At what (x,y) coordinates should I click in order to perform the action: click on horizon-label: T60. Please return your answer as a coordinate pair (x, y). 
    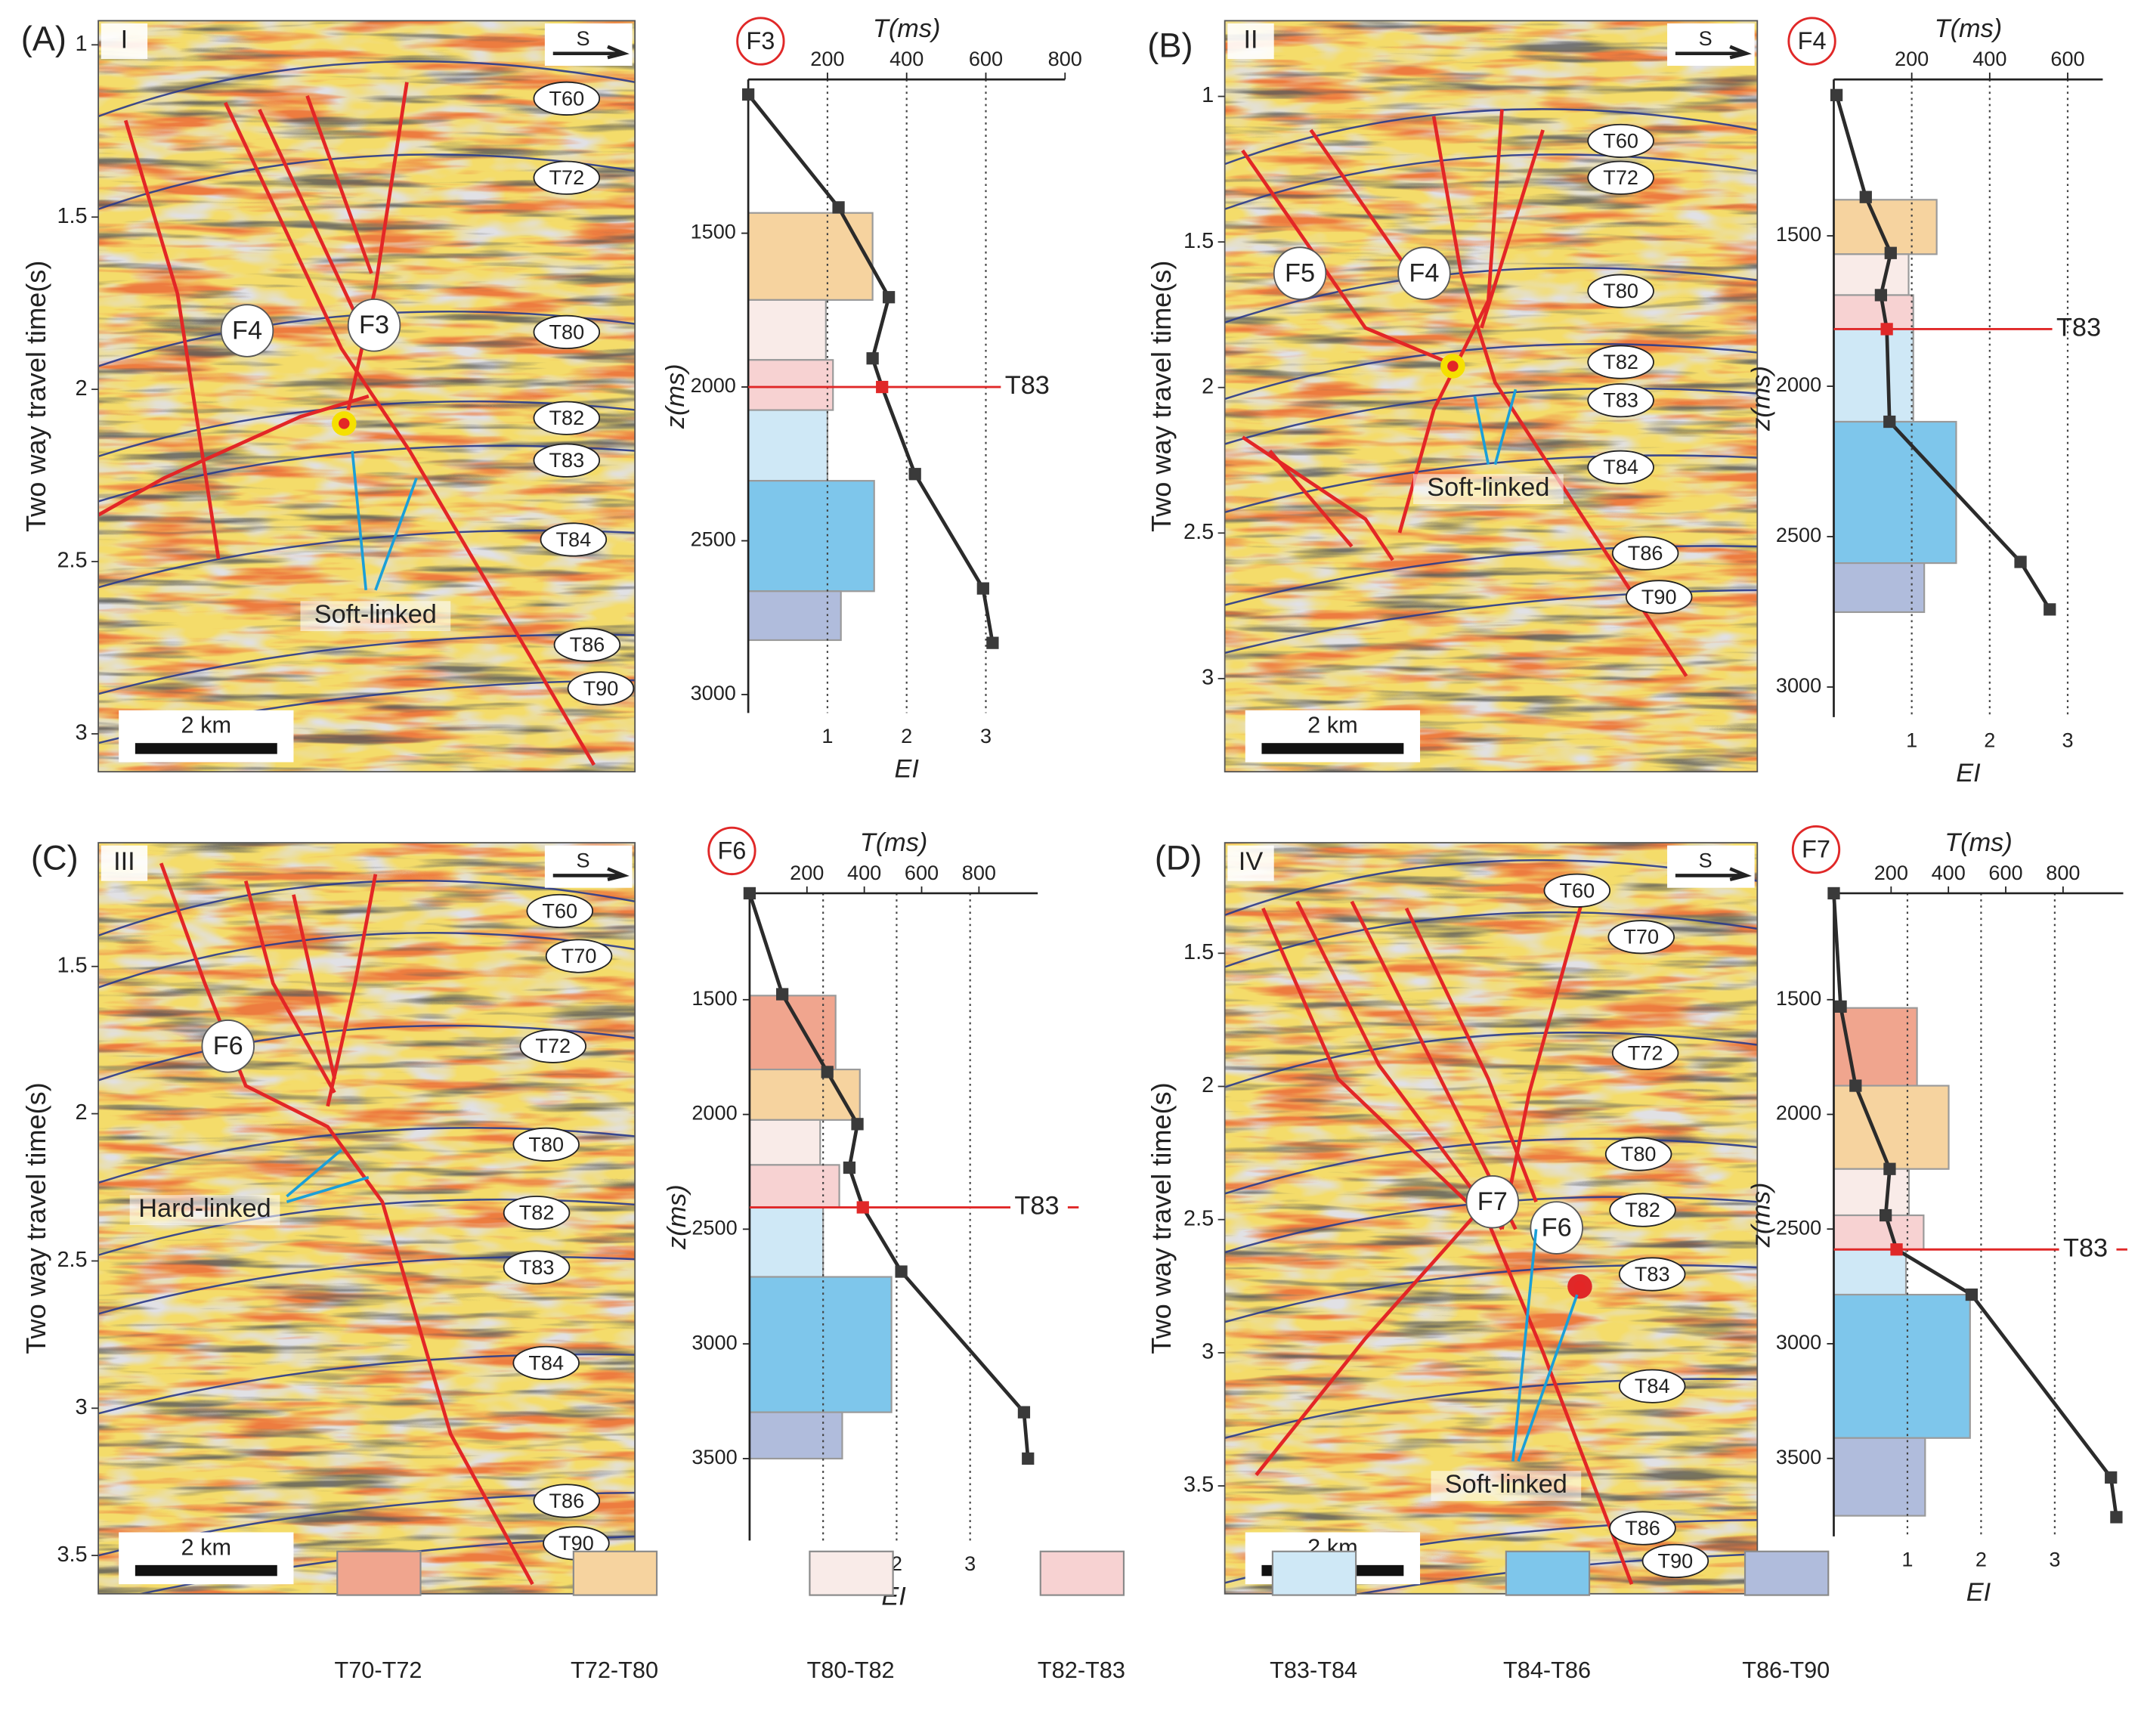
    Looking at the image, I should click on (566, 98).